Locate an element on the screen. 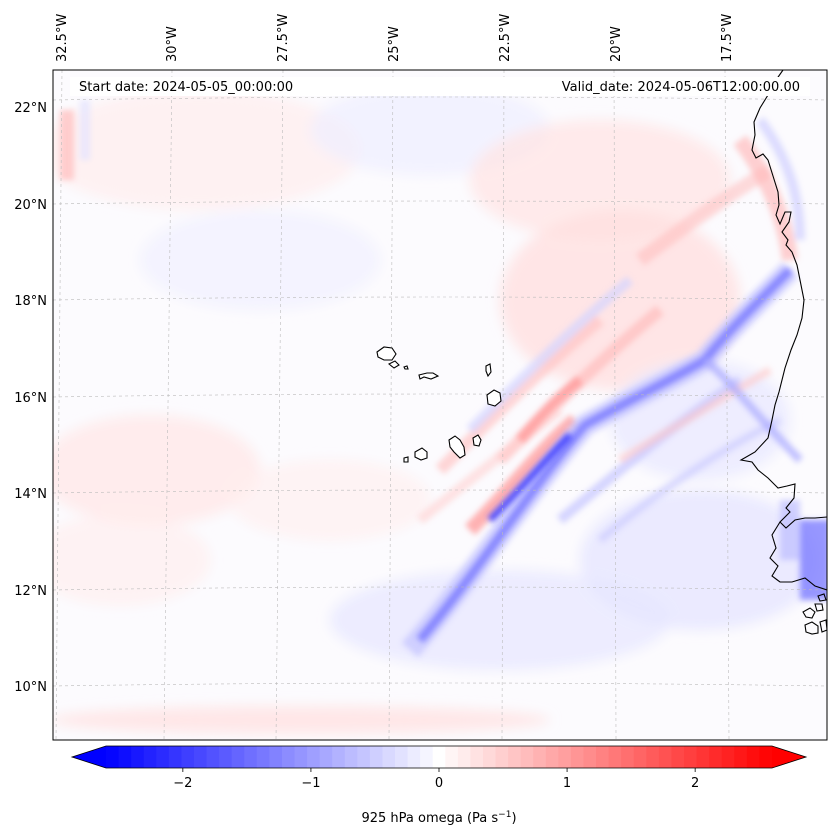 The height and width of the screenshot is (839, 837). lat-label-12n: 12°N is located at coordinates (30, 591).